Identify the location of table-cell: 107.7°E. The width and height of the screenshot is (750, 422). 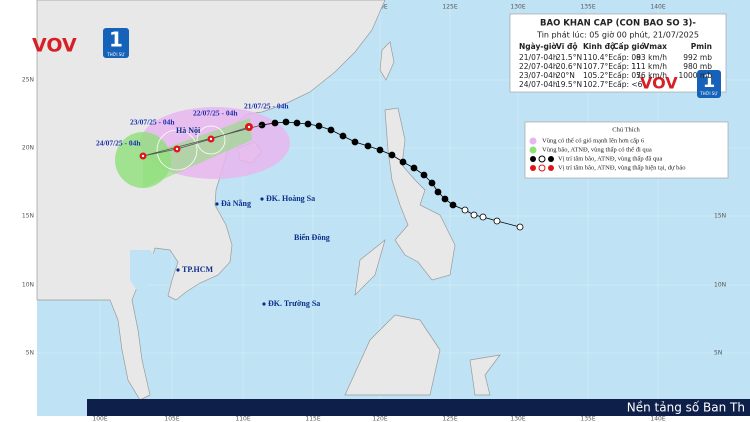
(598, 66).